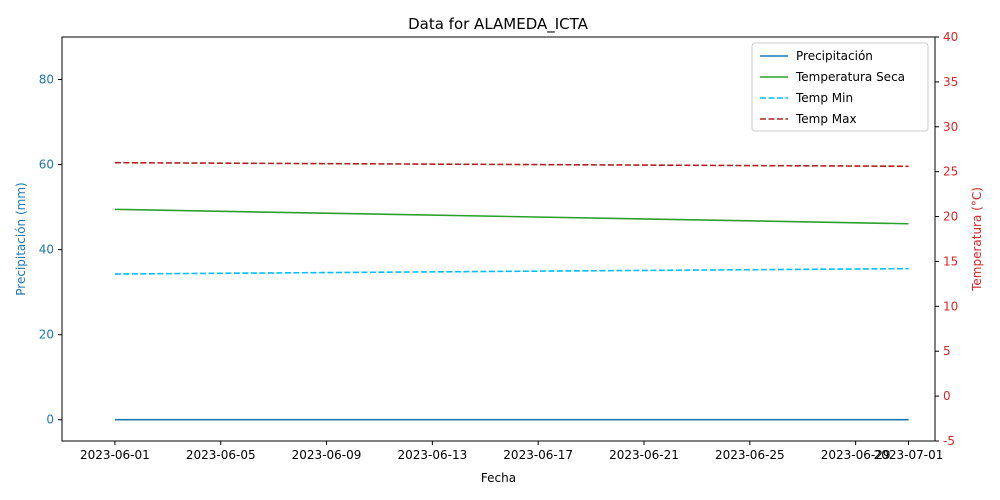 Image resolution: width=1000 pixels, height=500 pixels. Describe the element at coordinates (21, 238) in the screenshot. I see `y-axis-left-label: Precipitación (mm)` at that location.